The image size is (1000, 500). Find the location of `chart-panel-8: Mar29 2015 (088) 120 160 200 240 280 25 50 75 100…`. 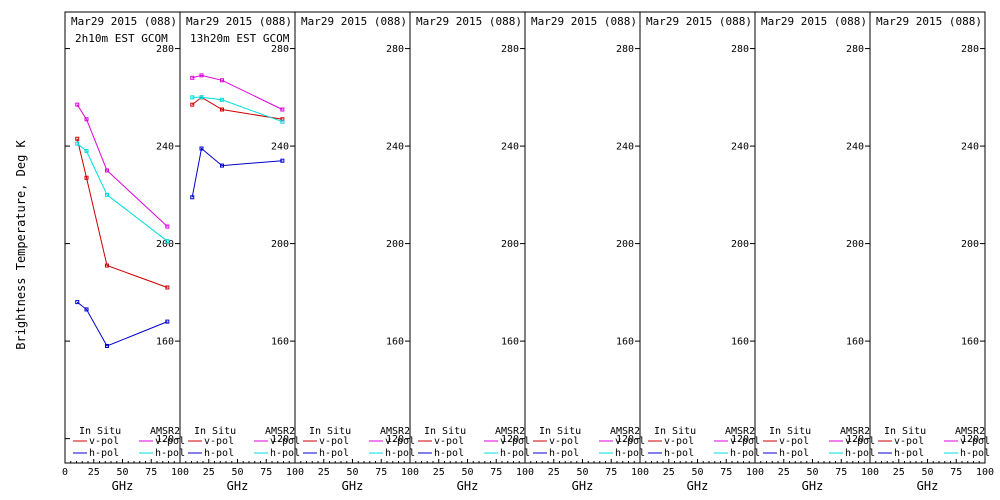

chart-panel-8: Mar29 2015 (088) 120 160 200 240 280 25 50 75 100… is located at coordinates (931, 252).